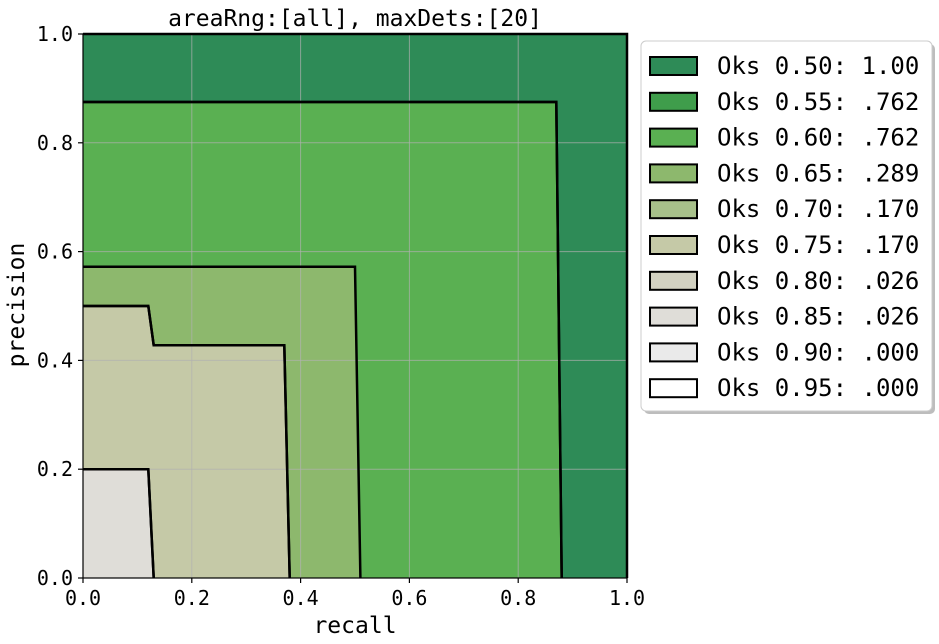 This screenshot has width=939, height=644. I want to click on x-tick-label-3: 0.6, so click(409, 598).